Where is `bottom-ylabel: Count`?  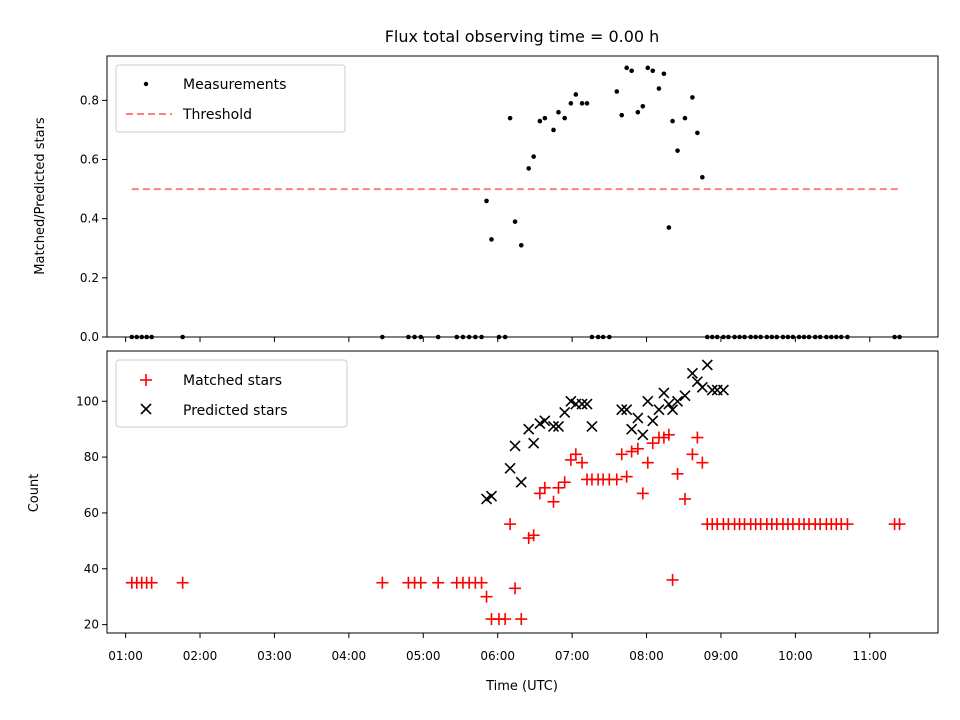
bottom-ylabel: Count is located at coordinates (34, 493).